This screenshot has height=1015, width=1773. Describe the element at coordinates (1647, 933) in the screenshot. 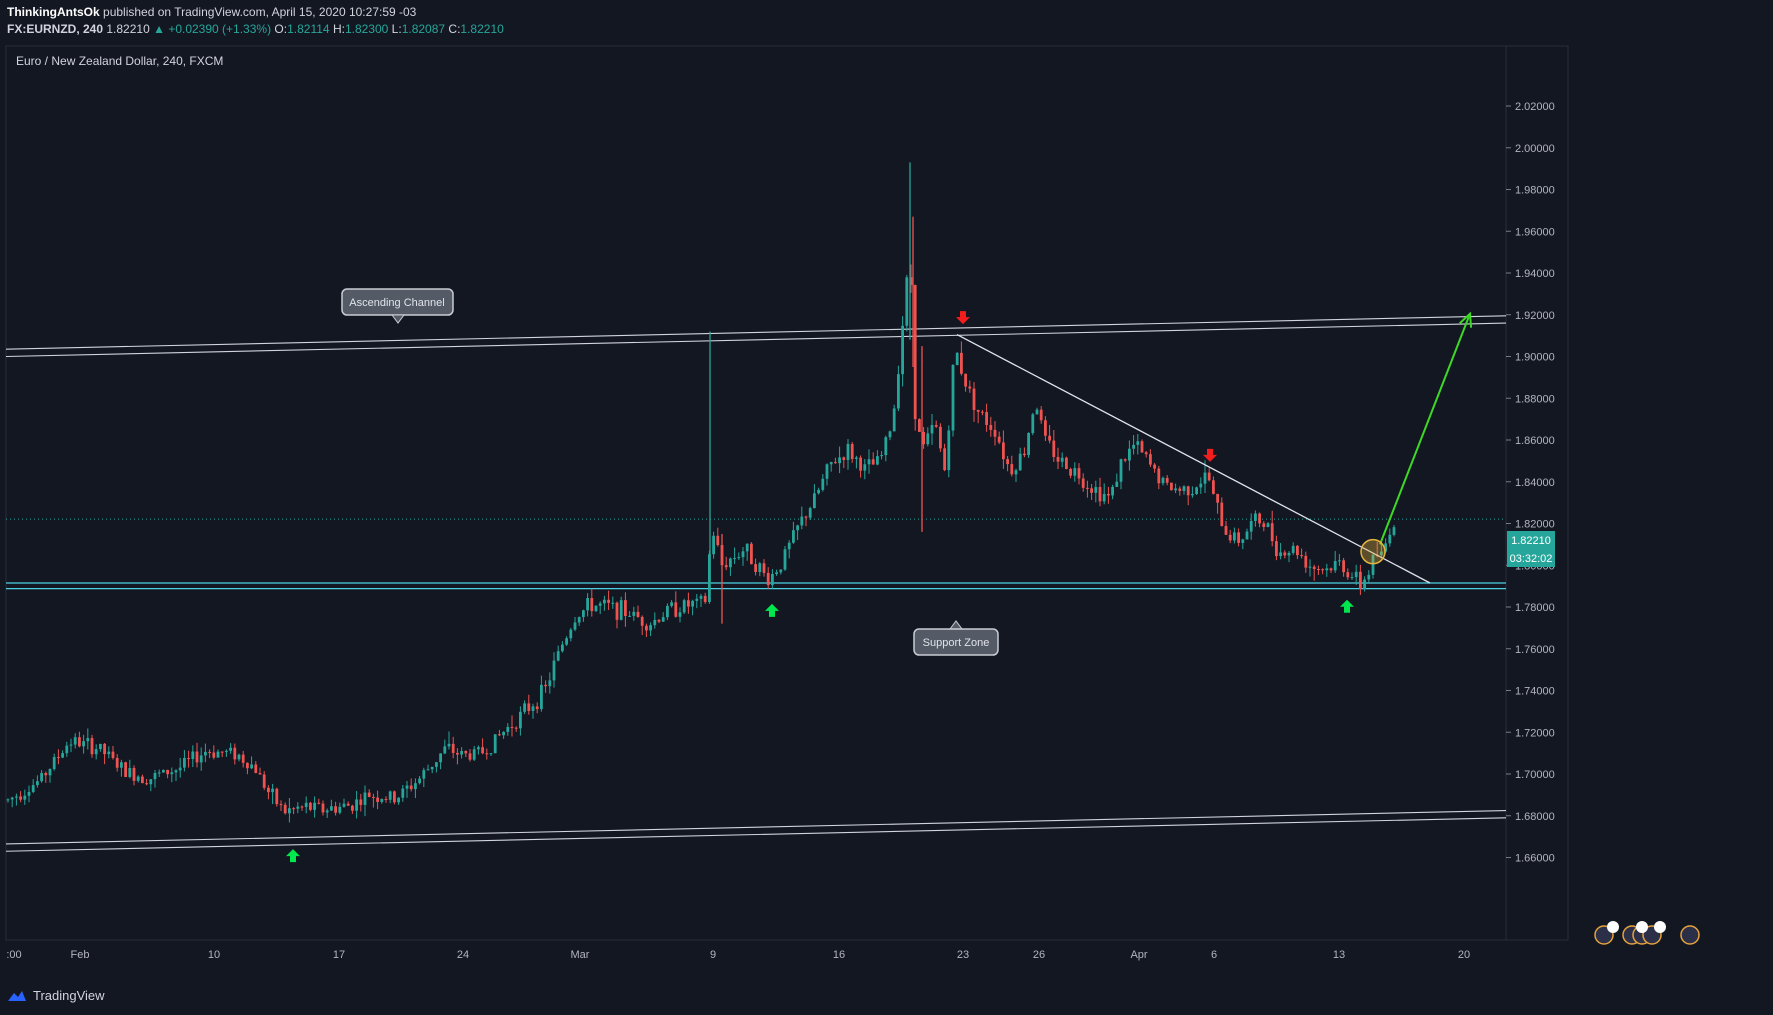

I see `events-icons` at that location.